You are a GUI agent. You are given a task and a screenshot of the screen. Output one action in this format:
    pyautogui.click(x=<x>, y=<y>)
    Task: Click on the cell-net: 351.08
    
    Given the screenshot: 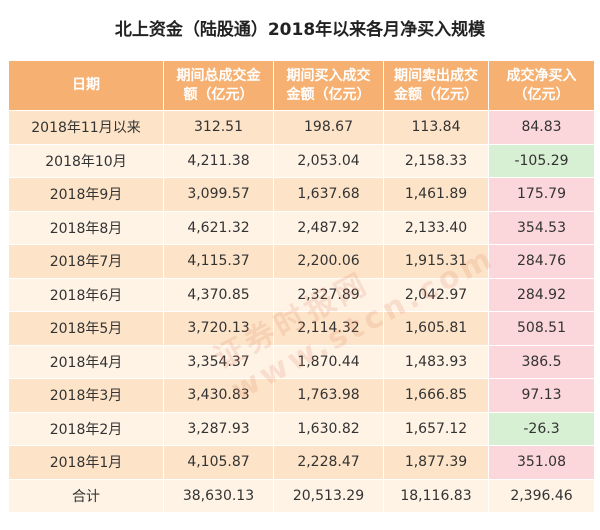 What is the action you would take?
    pyautogui.click(x=541, y=462)
    